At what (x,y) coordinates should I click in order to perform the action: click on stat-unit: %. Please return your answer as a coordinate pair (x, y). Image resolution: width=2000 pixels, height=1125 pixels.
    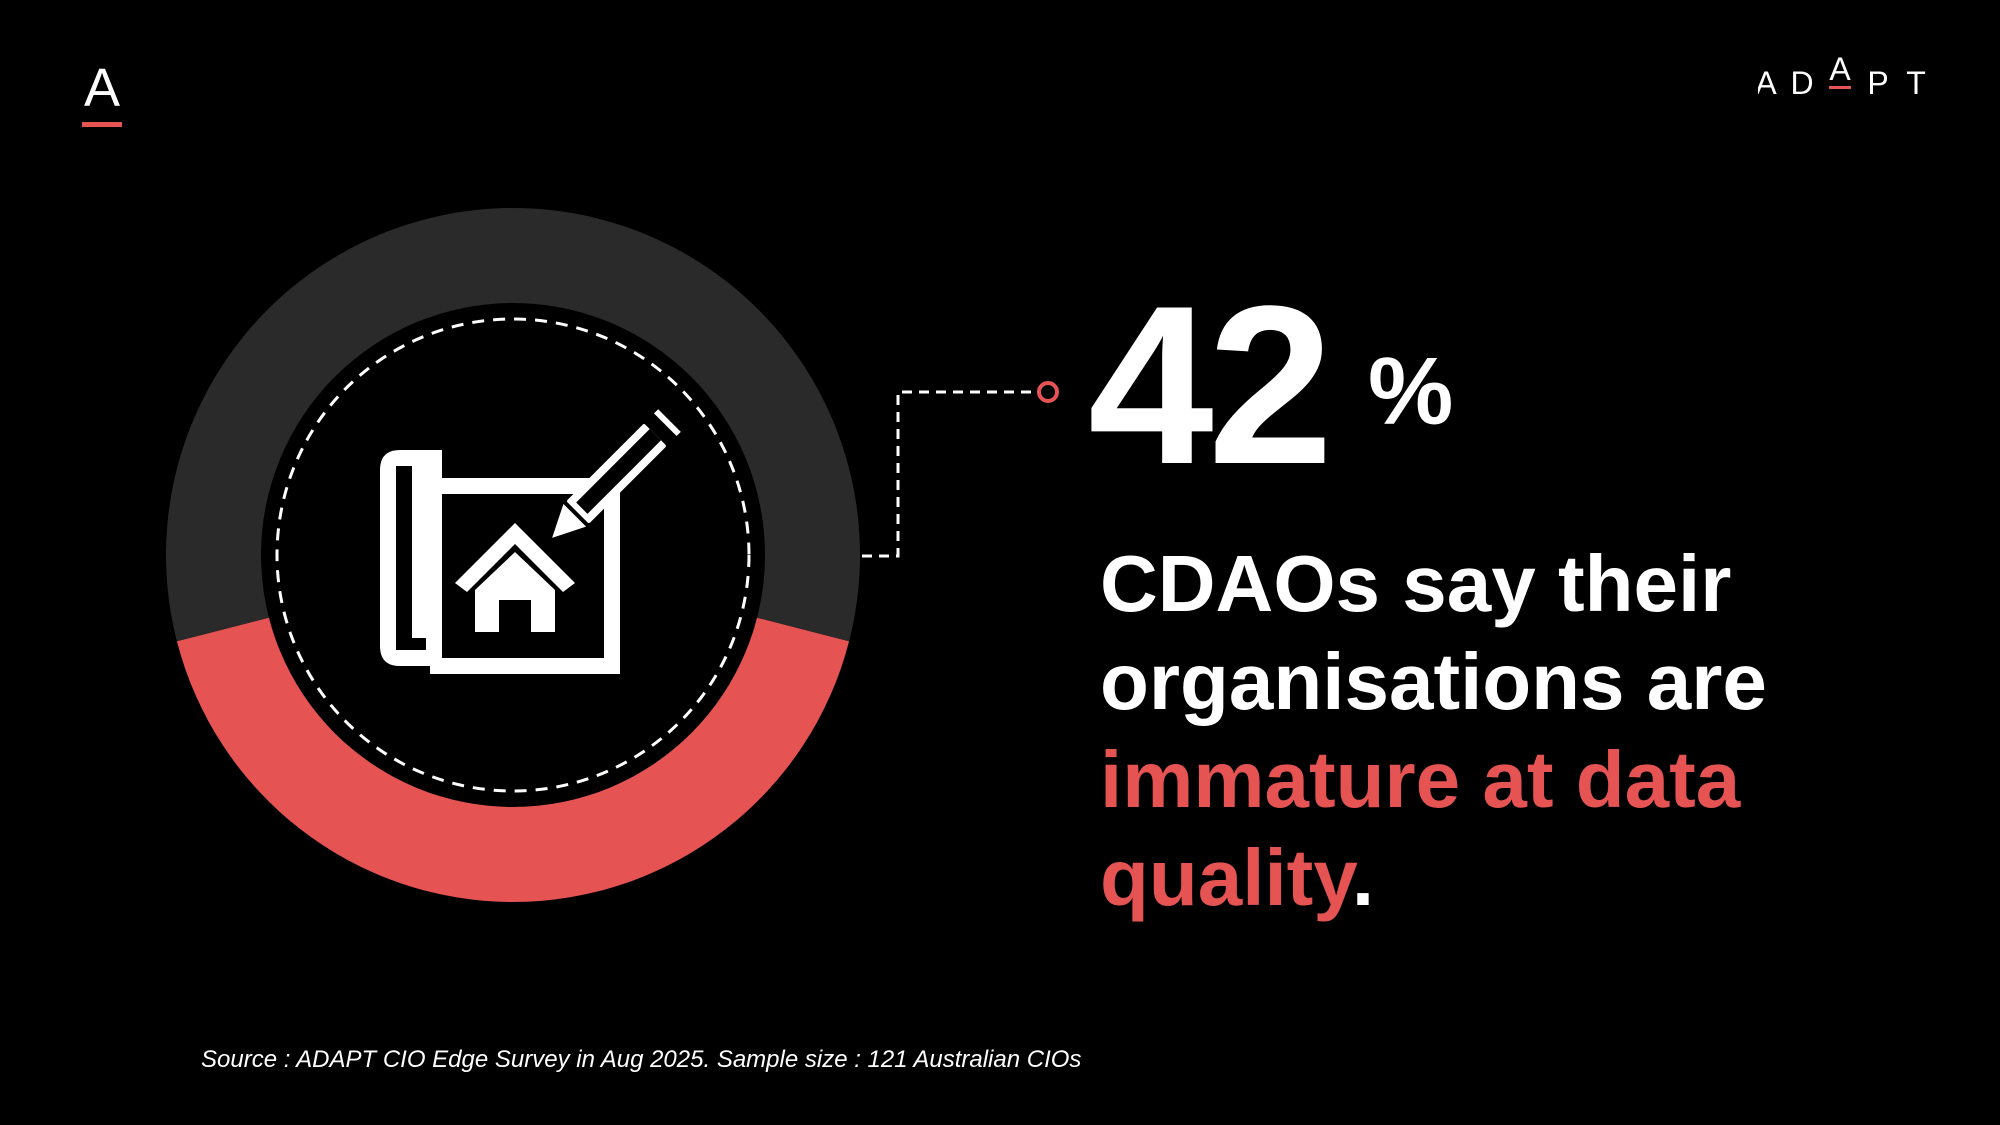
    Looking at the image, I should click on (1411, 391).